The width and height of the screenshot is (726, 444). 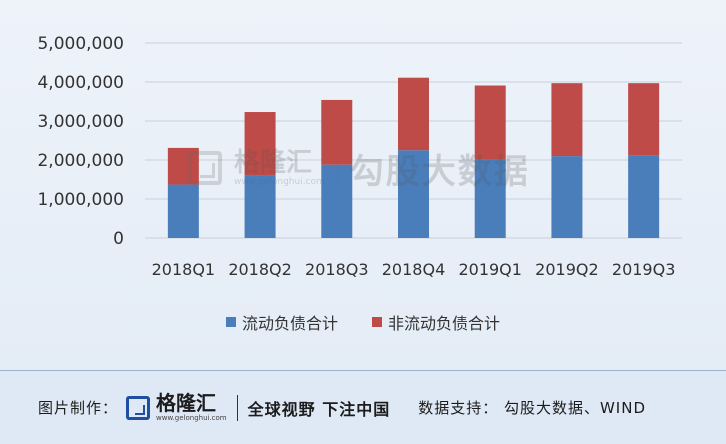 I want to click on x-tick-label: 2019Q3, so click(x=644, y=269).